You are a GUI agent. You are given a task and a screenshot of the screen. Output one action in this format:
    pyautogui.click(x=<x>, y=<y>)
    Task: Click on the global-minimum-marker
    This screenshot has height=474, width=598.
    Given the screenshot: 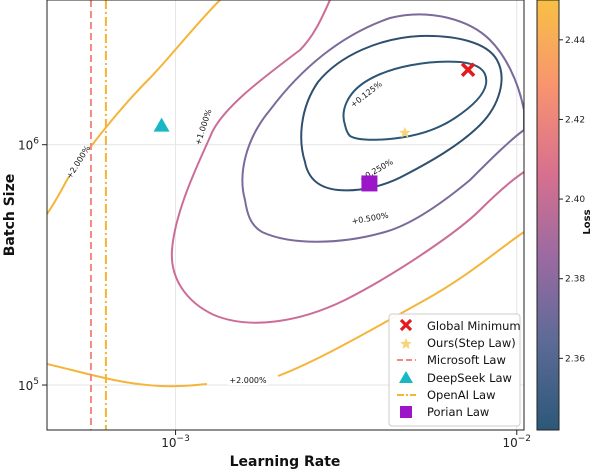 What is the action you would take?
    pyautogui.click(x=468, y=70)
    